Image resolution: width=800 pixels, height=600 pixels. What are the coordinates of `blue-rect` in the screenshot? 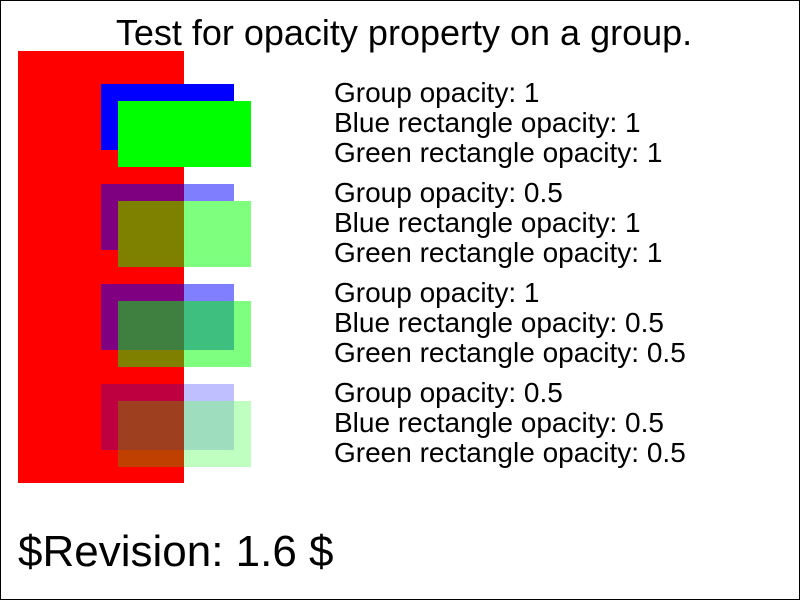 It's located at (167, 417).